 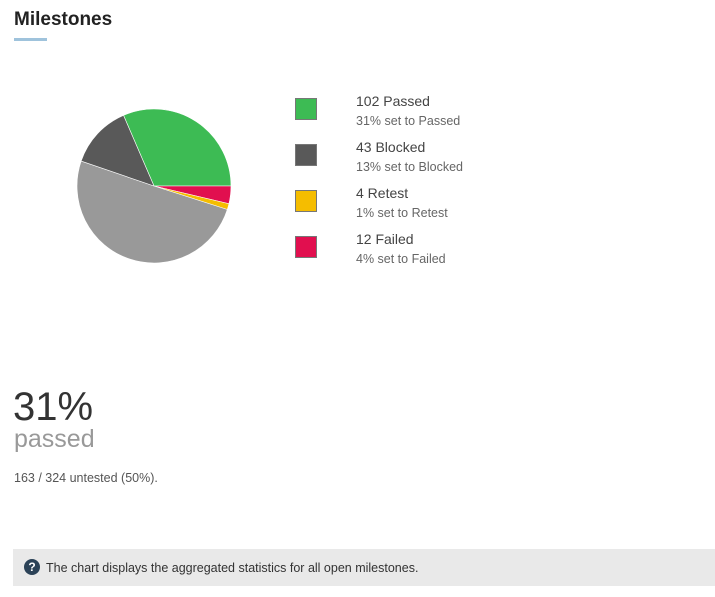 What do you see at coordinates (306, 155) in the screenshot?
I see `legend-swatch-blocked` at bounding box center [306, 155].